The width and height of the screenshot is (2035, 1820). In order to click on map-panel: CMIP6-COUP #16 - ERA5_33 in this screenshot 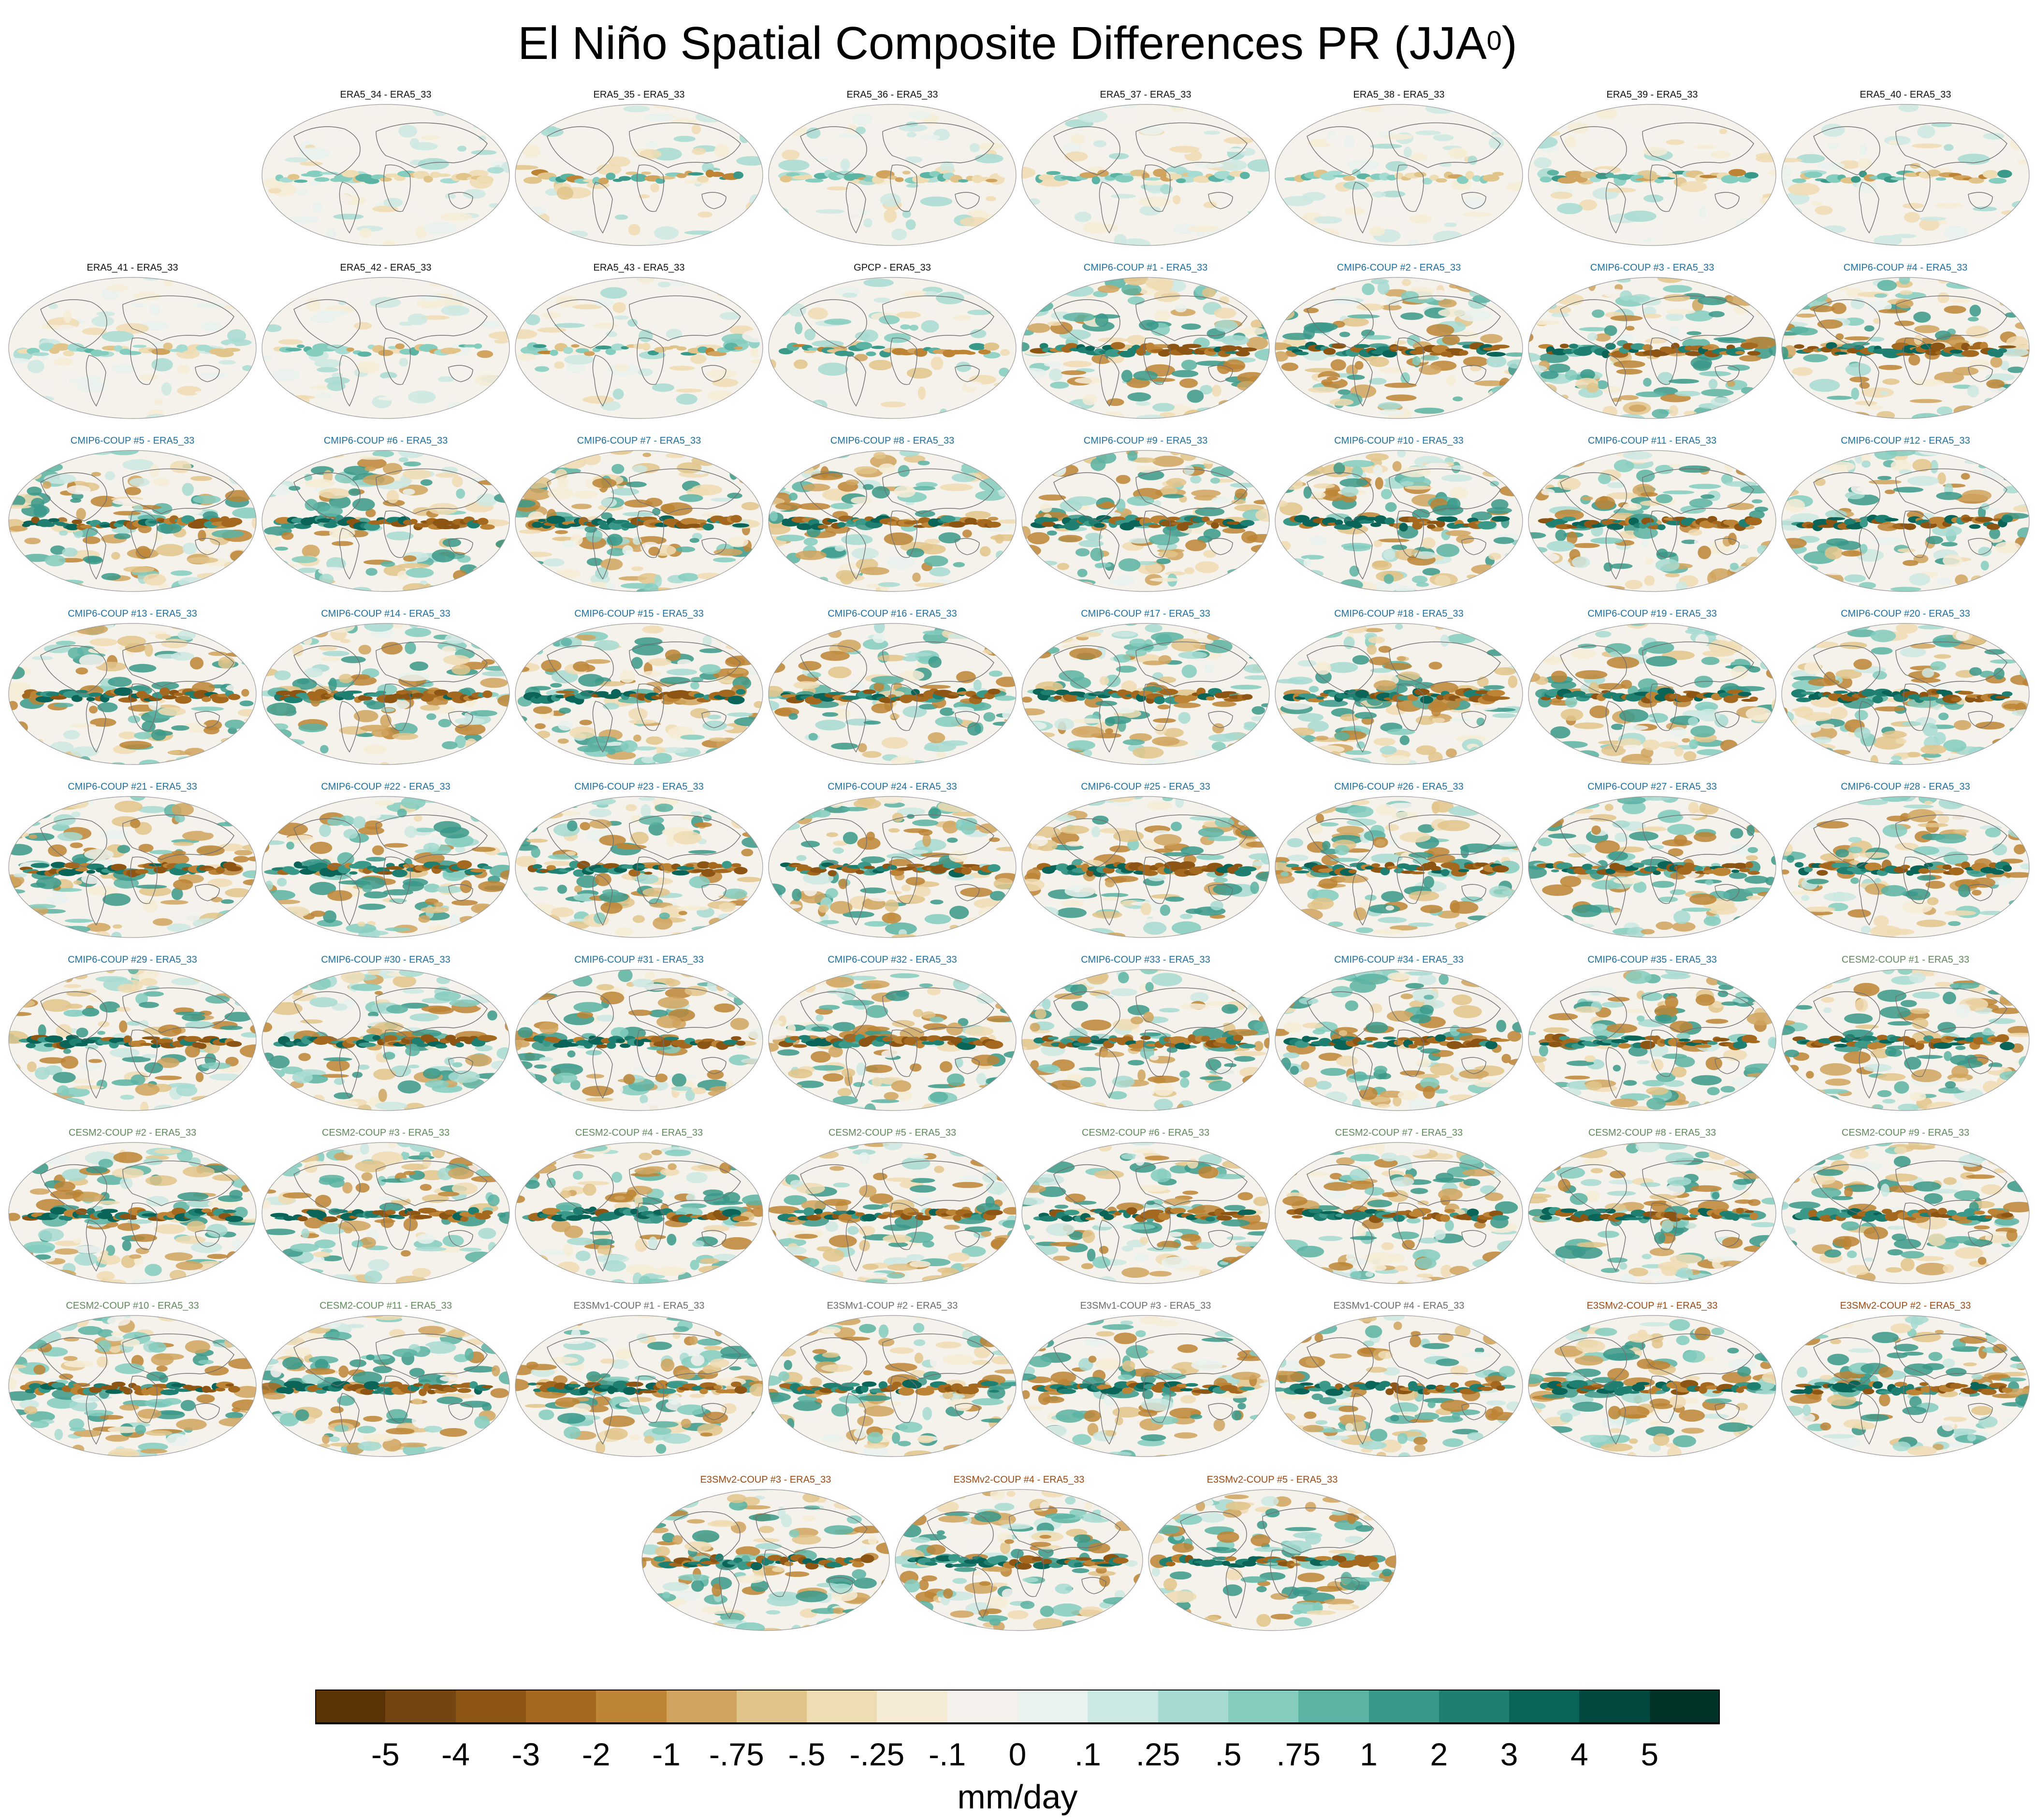, I will do `click(892, 688)`.